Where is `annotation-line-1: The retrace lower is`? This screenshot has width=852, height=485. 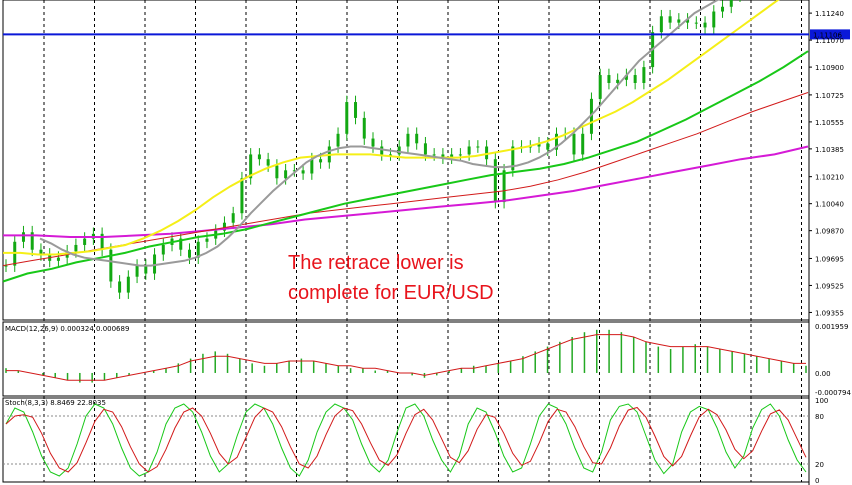 annotation-line-1: The retrace lower is is located at coordinates (376, 263).